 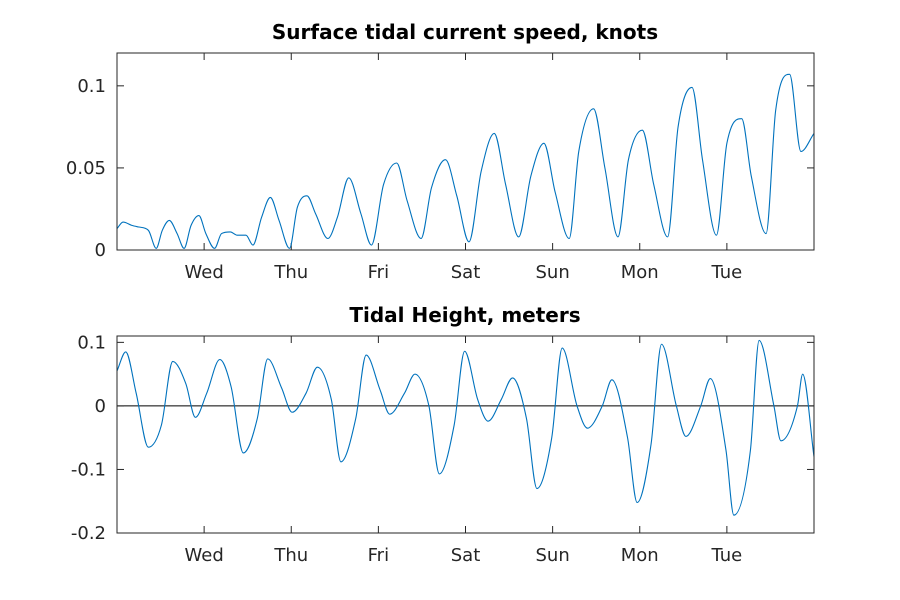 What do you see at coordinates (464, 315) in the screenshot?
I see `tidal-height-title: Tidal Height, meters` at bounding box center [464, 315].